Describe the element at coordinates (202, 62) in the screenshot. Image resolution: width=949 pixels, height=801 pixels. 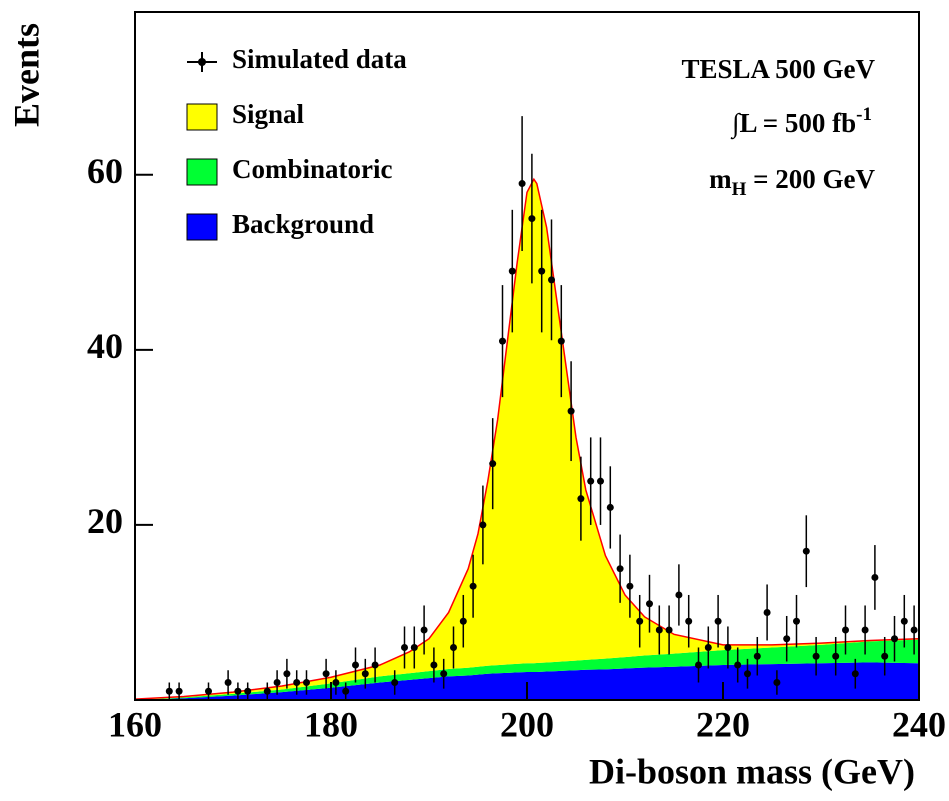
I see `legend-marker` at that location.